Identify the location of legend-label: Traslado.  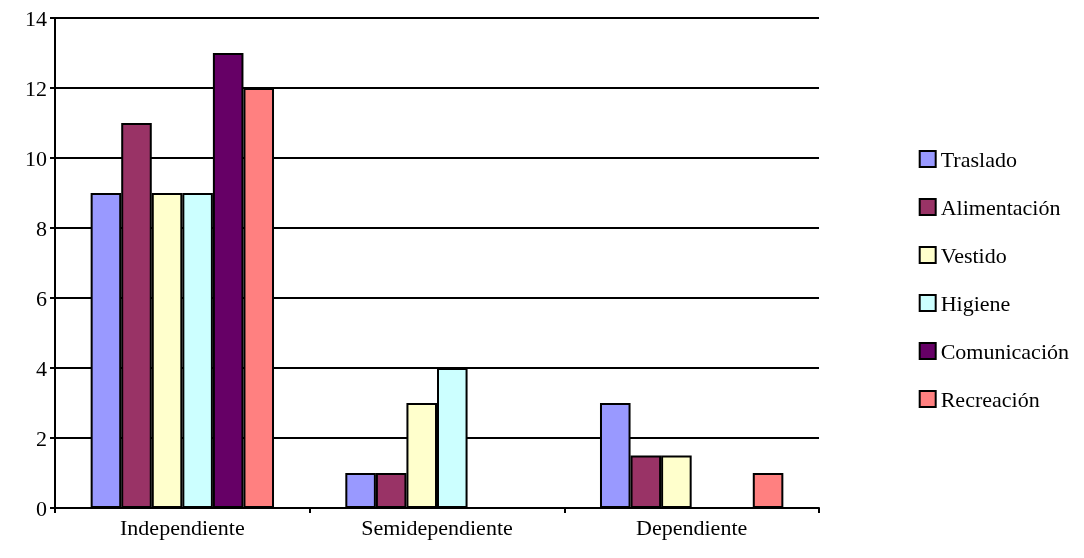
(978, 159).